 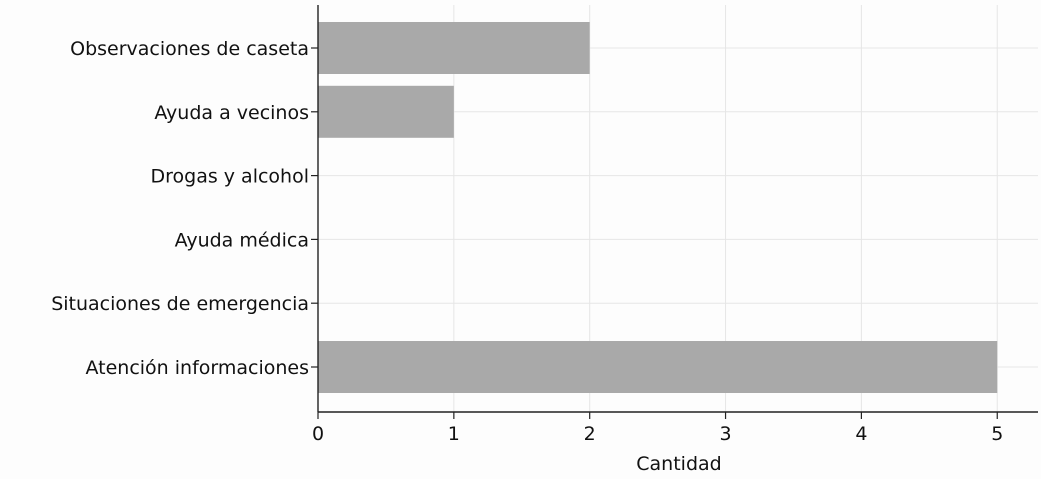 I want to click on x-tick-label: 3, so click(x=726, y=434).